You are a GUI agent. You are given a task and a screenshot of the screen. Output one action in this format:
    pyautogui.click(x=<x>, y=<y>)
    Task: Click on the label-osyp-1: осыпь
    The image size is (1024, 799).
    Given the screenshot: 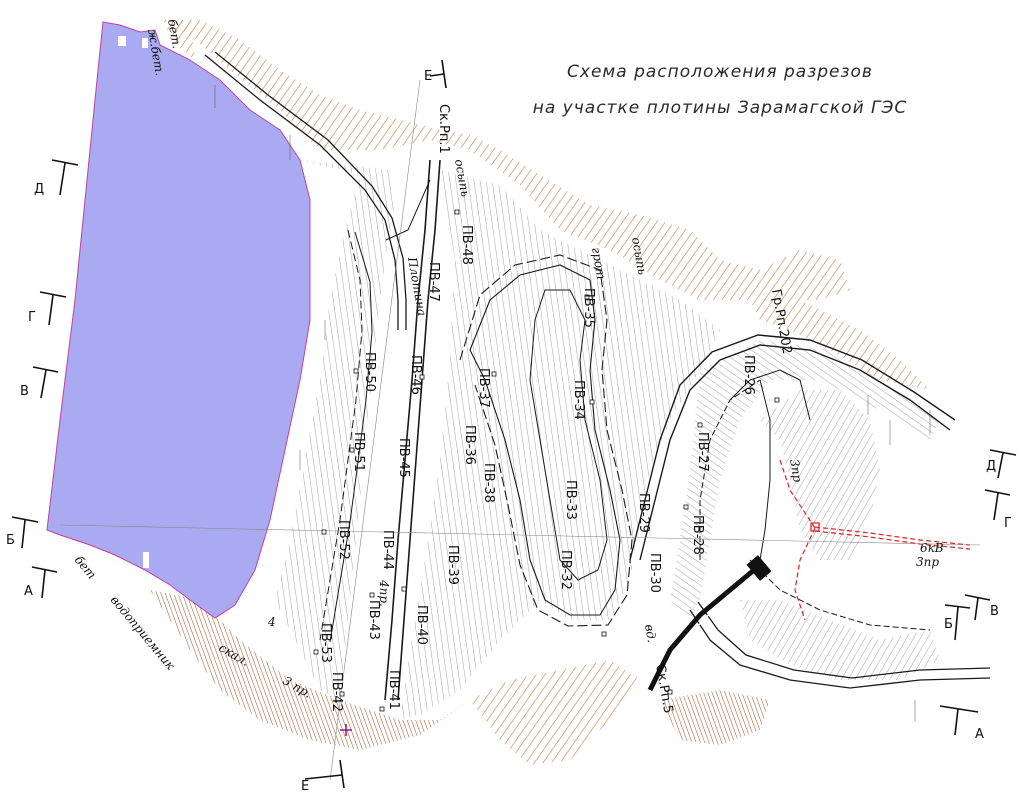 What is the action you would take?
    pyautogui.click(x=462, y=178)
    